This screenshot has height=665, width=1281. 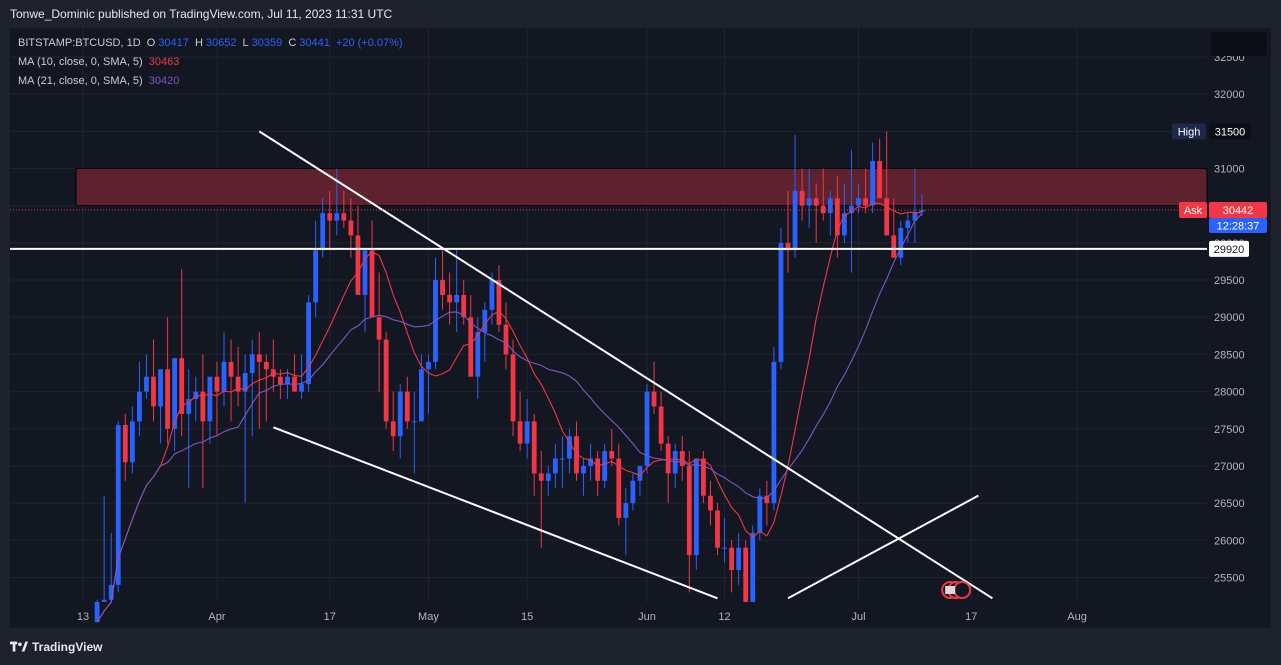 I want to click on ask-value-tag: 30442, so click(x=1238, y=211).